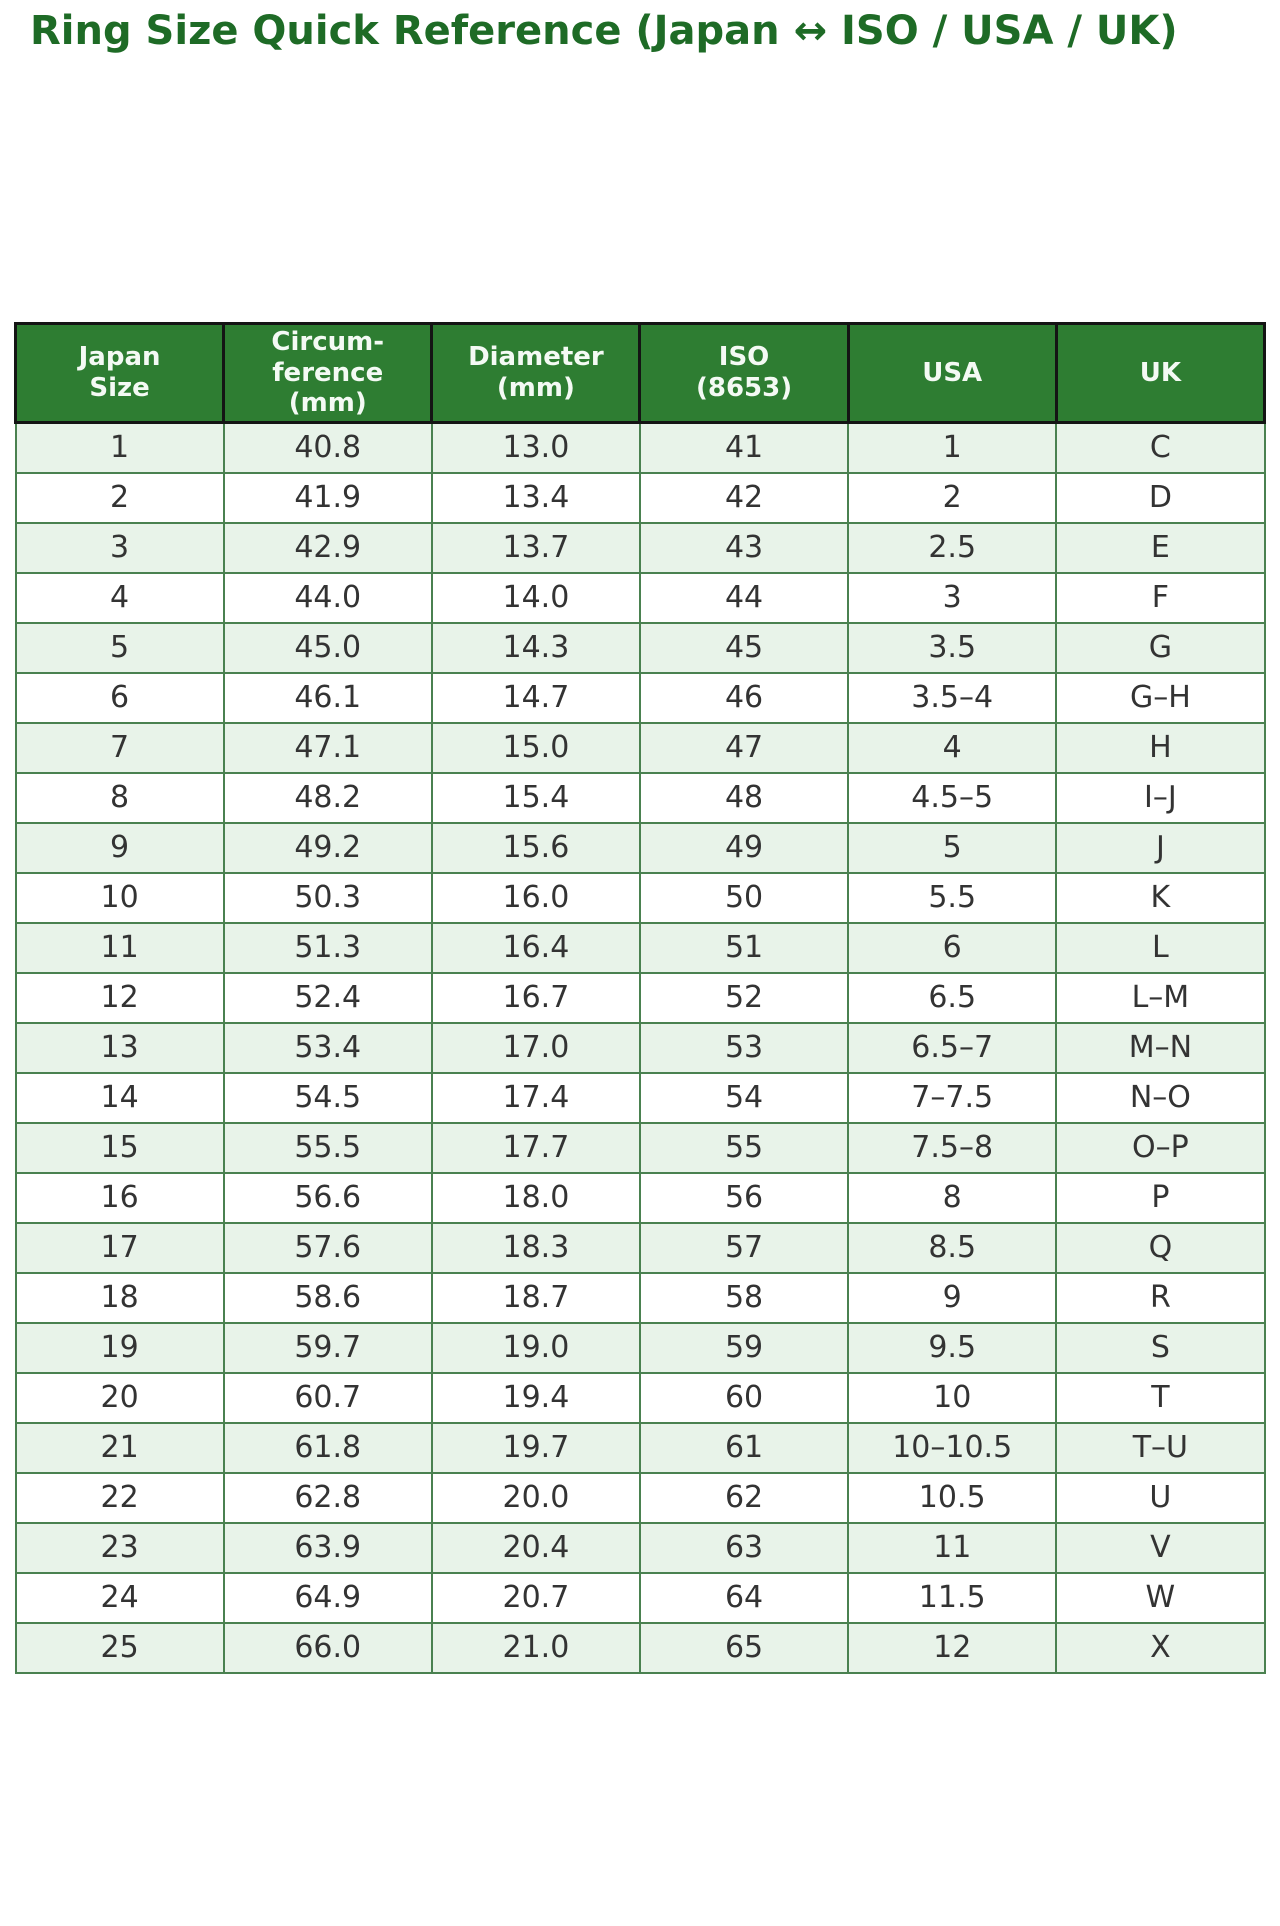 Image resolution: width=1280 pixels, height=1926 pixels. I want to click on cell-iso-8653: 52, so click(744, 997).